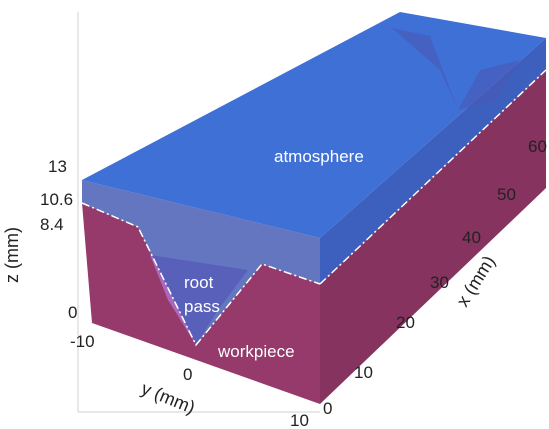  I want to click on atmosphere-label: atmosphere, so click(319, 156).